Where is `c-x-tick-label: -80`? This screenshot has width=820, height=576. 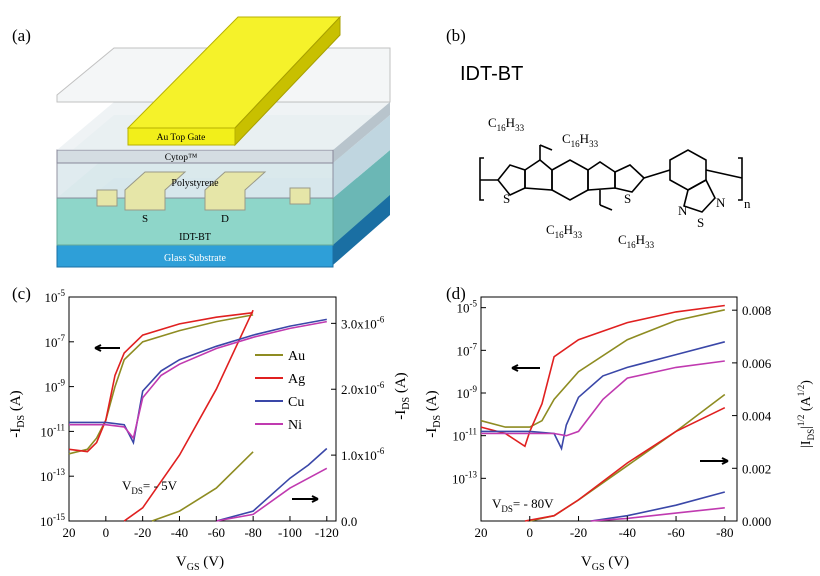 c-x-tick-label: -80 is located at coordinates (252, 532).